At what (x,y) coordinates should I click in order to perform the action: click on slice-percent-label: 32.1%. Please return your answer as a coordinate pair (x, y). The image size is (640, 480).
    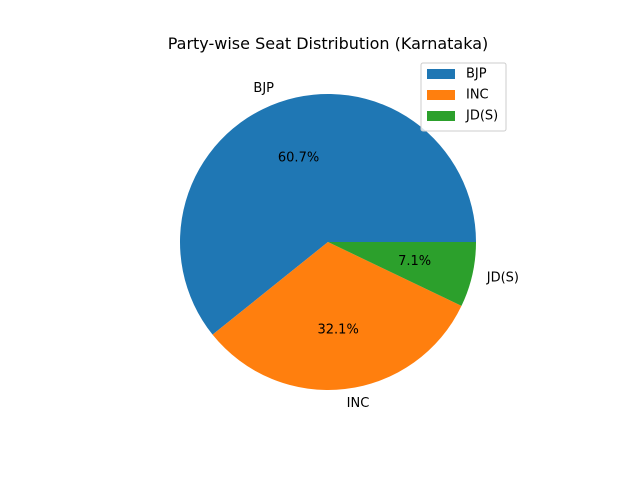
    Looking at the image, I should click on (338, 330).